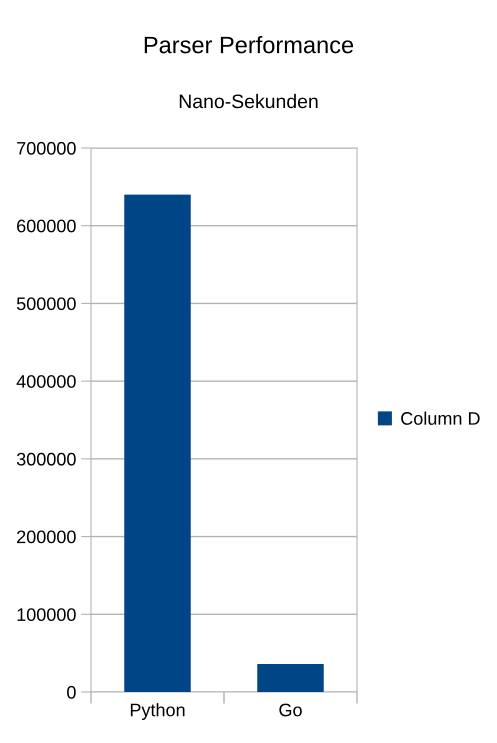  Describe the element at coordinates (440, 418) in the screenshot. I see `legend-label: Column D` at that location.